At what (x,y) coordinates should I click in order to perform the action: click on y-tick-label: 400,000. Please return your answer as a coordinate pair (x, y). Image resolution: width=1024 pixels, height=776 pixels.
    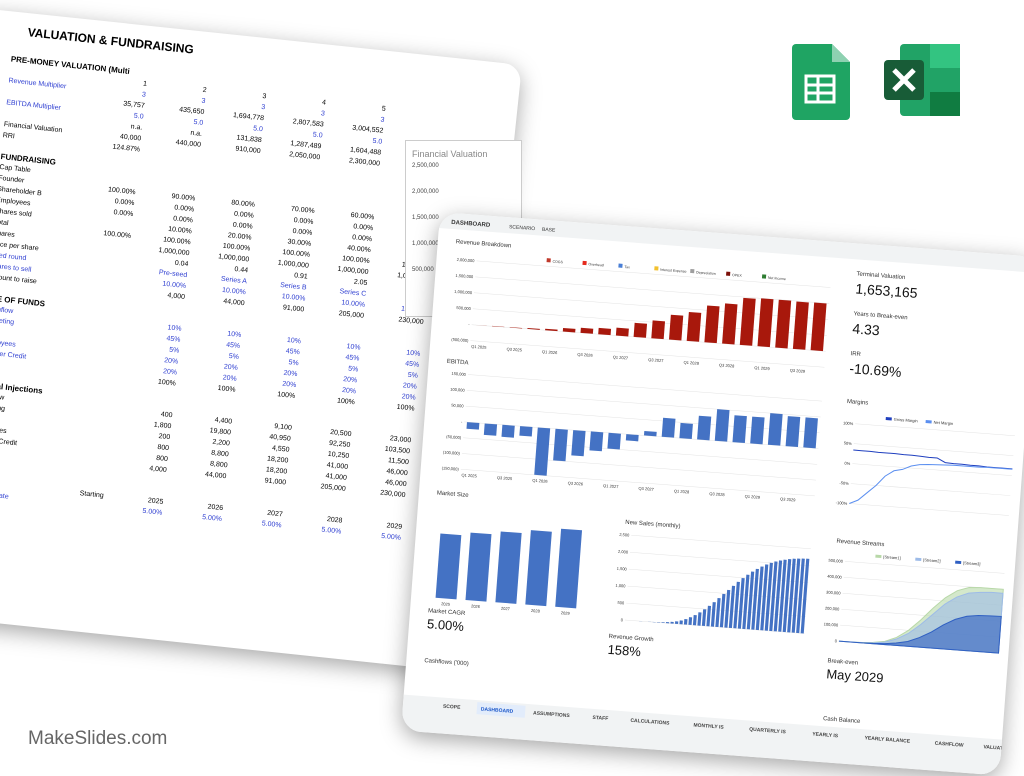
    Looking at the image, I should click on (835, 577).